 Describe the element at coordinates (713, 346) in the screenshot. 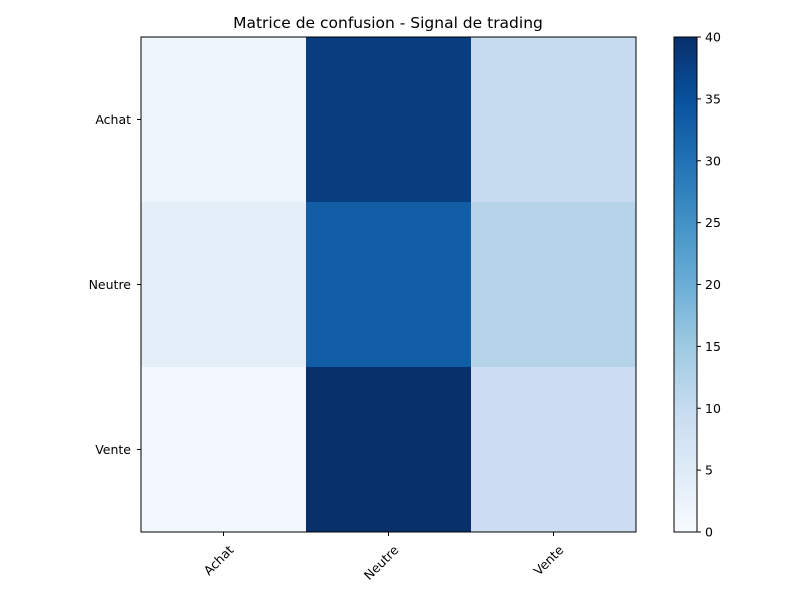

I see `colorbar-tick-label: 15` at that location.